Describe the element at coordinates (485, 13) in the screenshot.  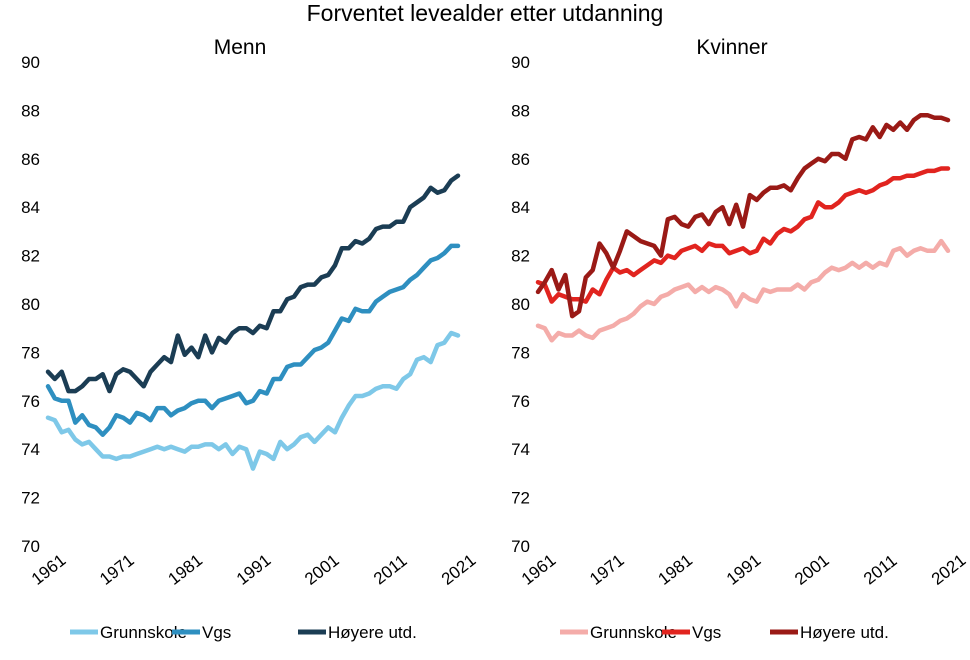
I see `chart-title: Forventet levealder etter utdanning` at that location.